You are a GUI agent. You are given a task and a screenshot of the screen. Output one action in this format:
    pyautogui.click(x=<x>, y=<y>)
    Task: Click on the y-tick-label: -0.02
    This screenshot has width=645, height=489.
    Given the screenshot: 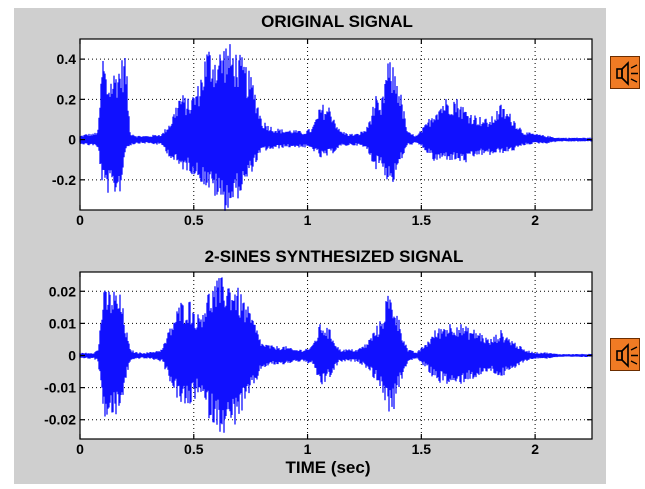 What is the action you would take?
    pyautogui.click(x=60, y=420)
    